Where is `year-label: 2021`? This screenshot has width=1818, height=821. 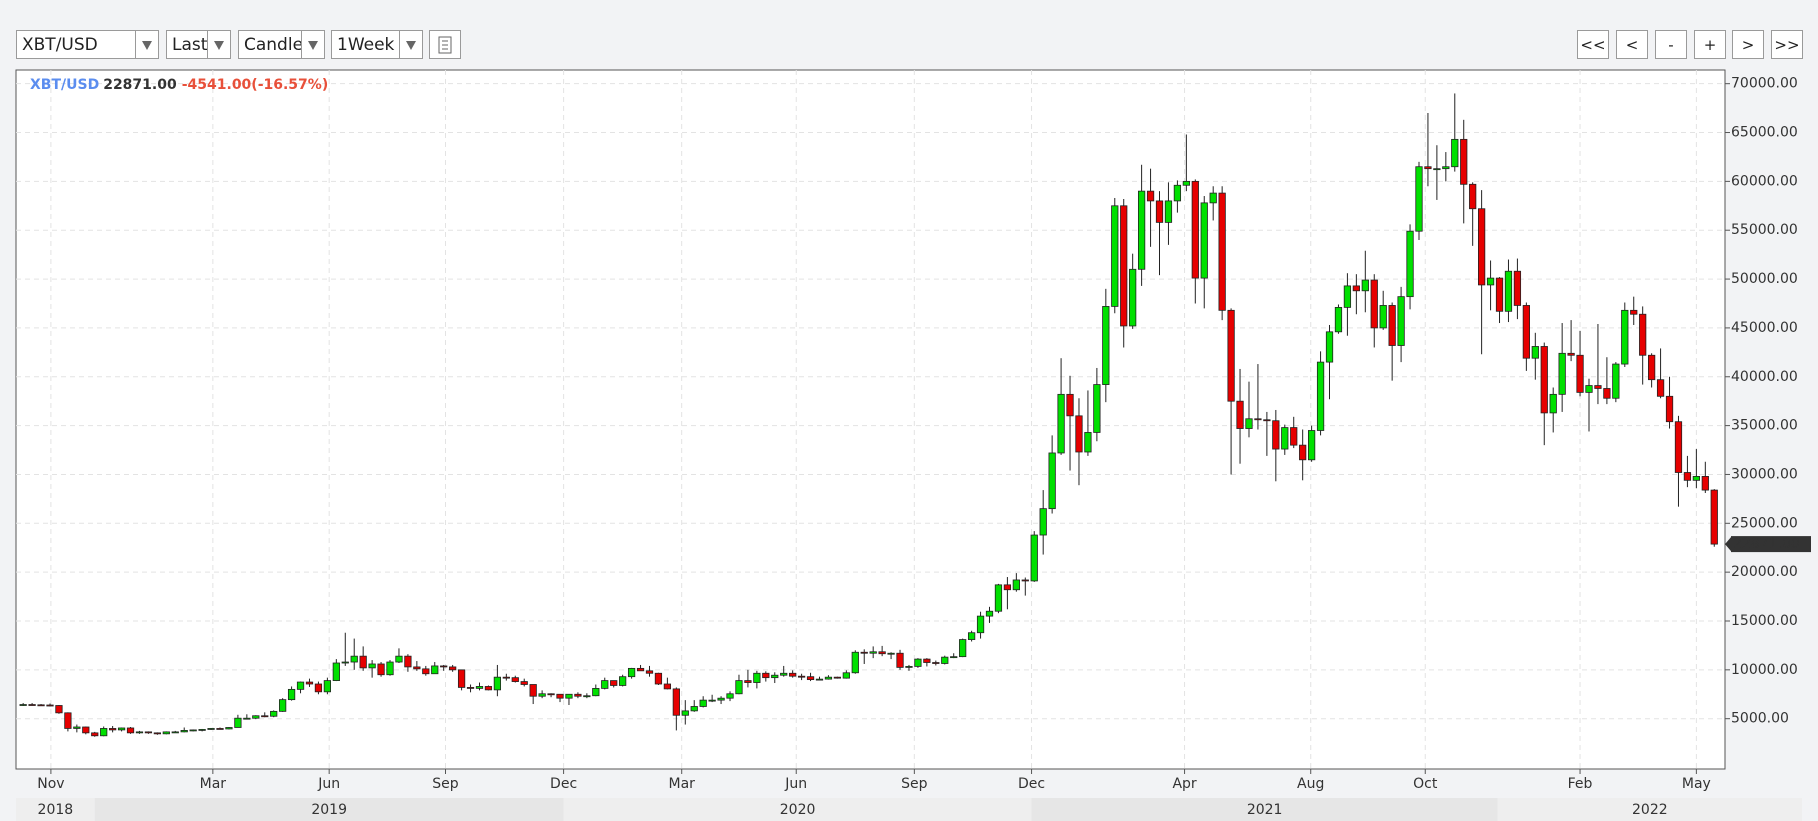
year-label: 2021 is located at coordinates (1265, 810).